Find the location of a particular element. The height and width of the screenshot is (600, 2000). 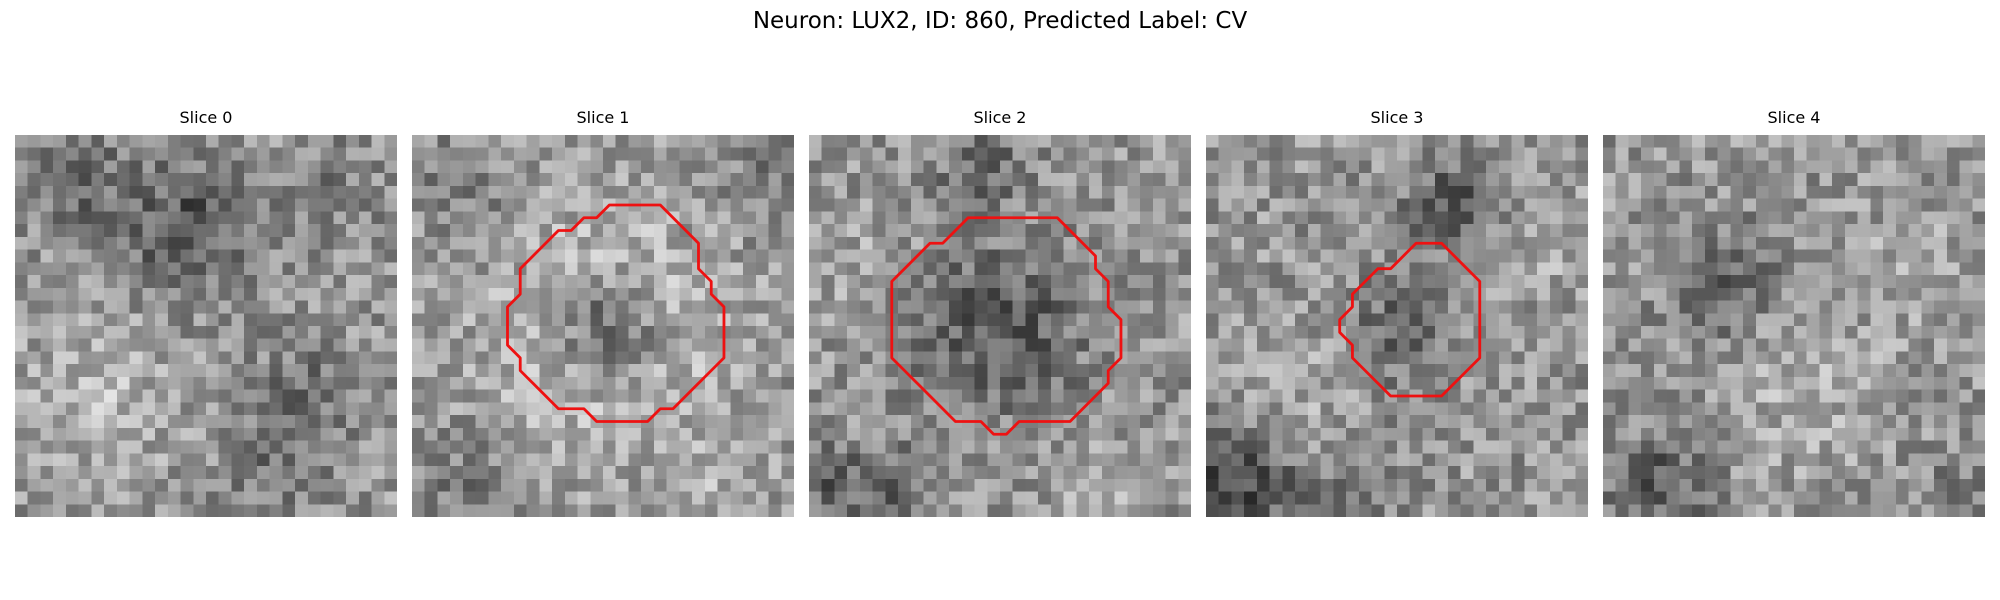

slice-title: Slice 0 is located at coordinates (206, 117).